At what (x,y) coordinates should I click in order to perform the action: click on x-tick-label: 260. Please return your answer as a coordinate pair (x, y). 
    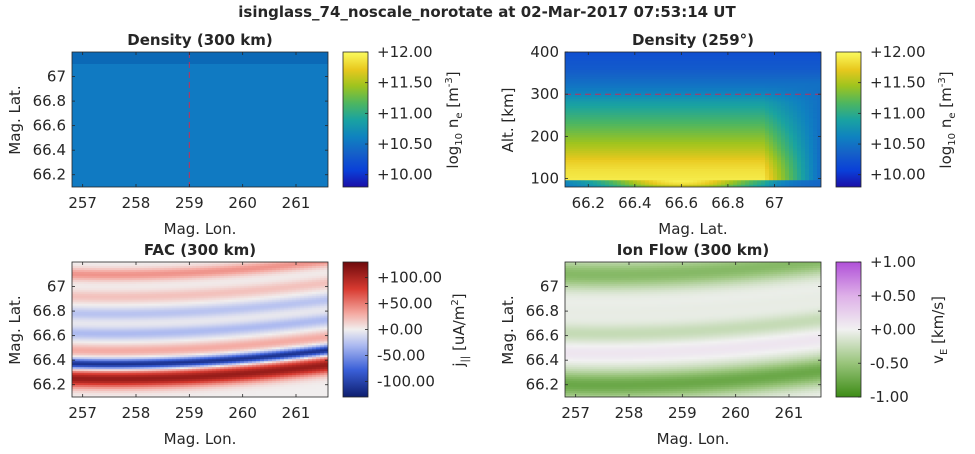
    Looking at the image, I should click on (242, 203).